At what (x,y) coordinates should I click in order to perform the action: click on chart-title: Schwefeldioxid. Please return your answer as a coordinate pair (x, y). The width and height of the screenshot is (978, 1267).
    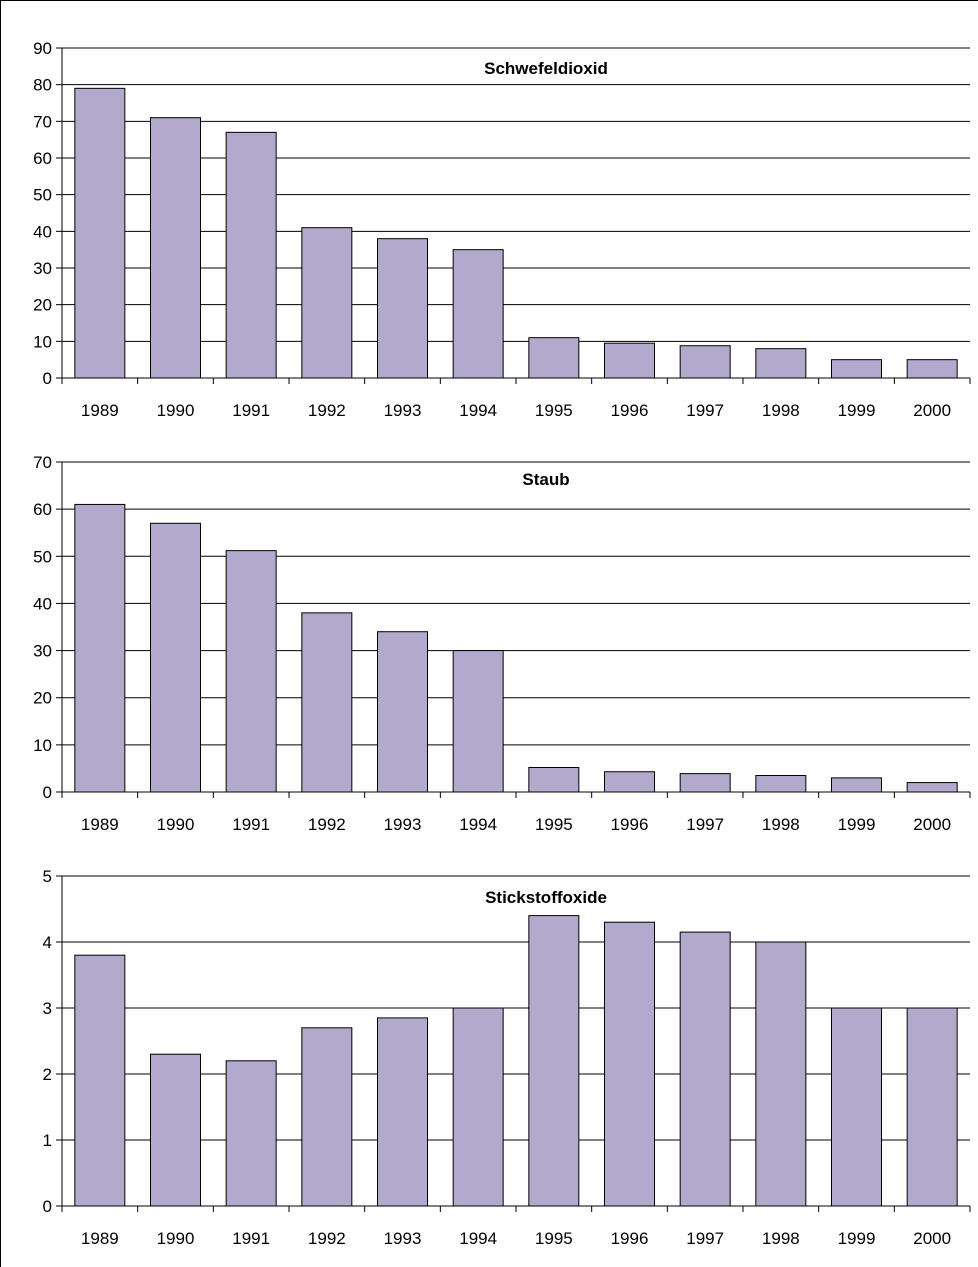
    Looking at the image, I should click on (546, 68).